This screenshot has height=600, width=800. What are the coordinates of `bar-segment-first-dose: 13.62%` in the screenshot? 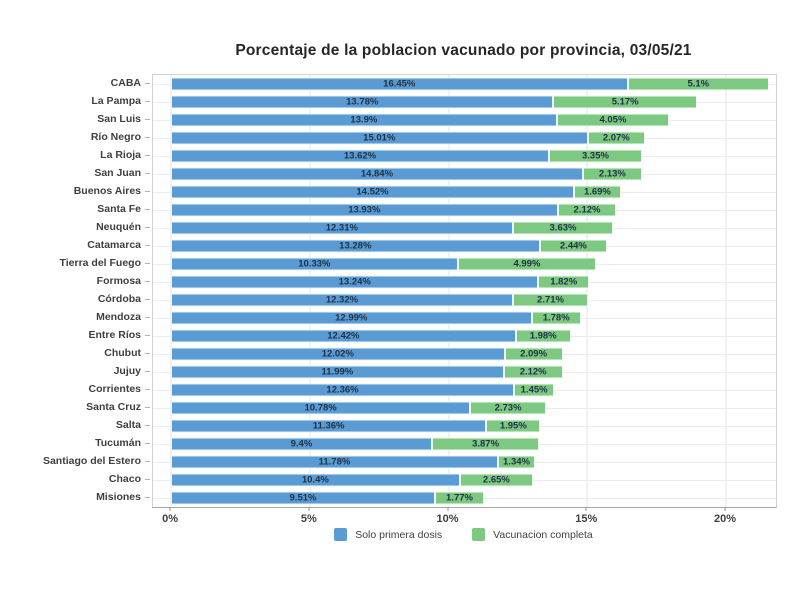 It's located at (360, 156).